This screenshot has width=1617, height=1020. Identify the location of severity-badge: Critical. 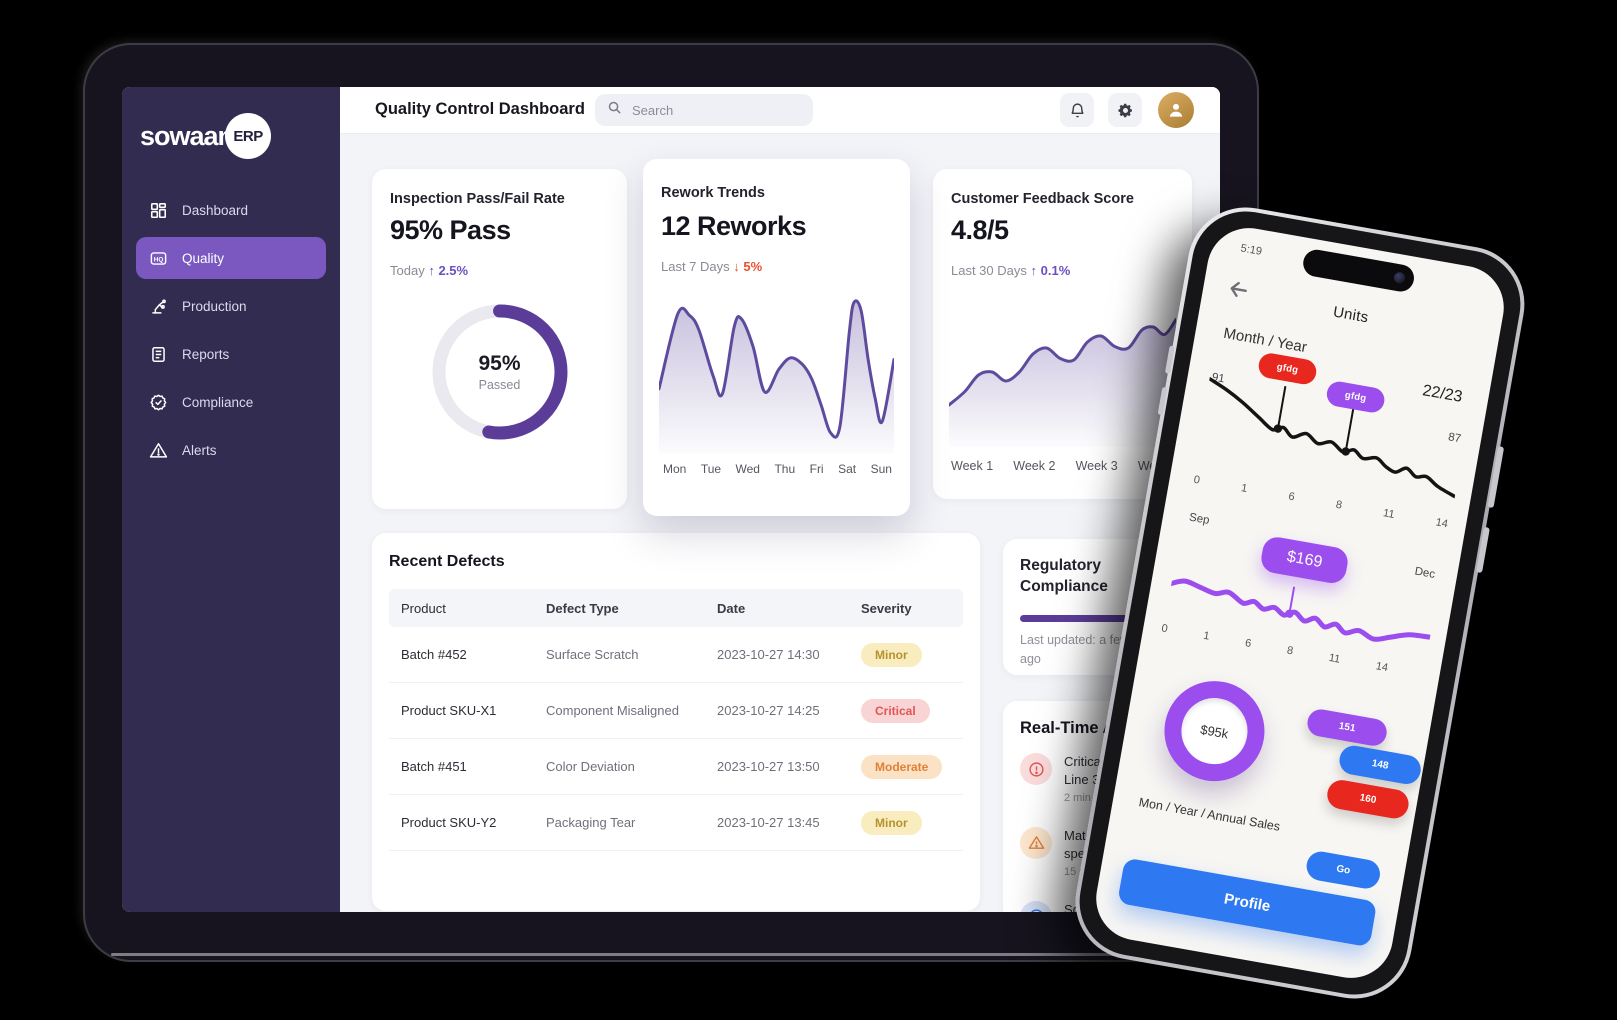
(895, 710).